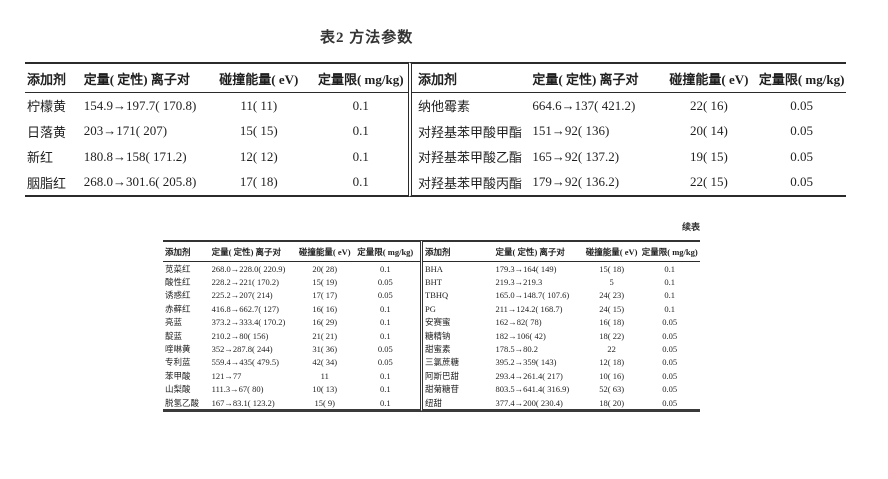 This screenshot has height=479, width=888. I want to click on table-row: 纽甜 377.4→200( 230.4) 18( 20) 0.05, so click(561, 402).